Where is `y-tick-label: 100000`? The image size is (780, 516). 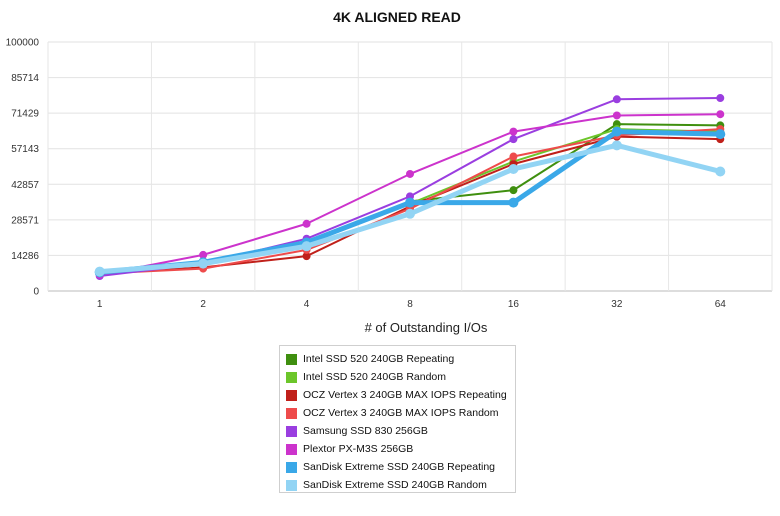 y-tick-label: 100000 is located at coordinates (23, 43).